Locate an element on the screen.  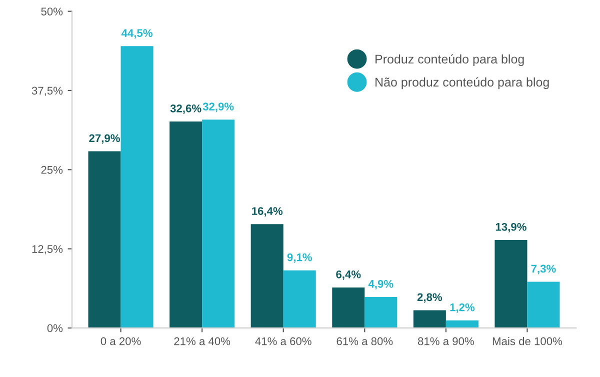
y-tick-label: 12,5% is located at coordinates (47, 249).